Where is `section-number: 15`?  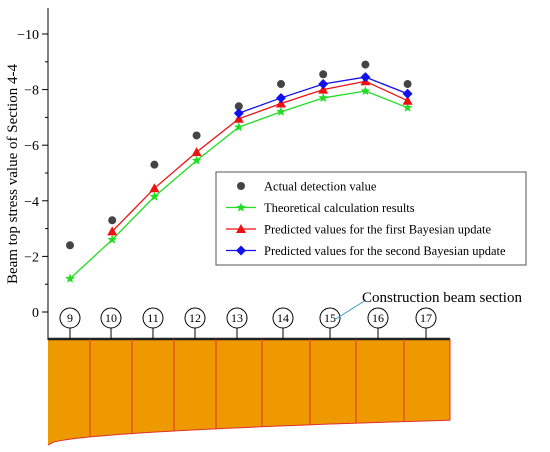
section-number: 15 is located at coordinates (330, 318).